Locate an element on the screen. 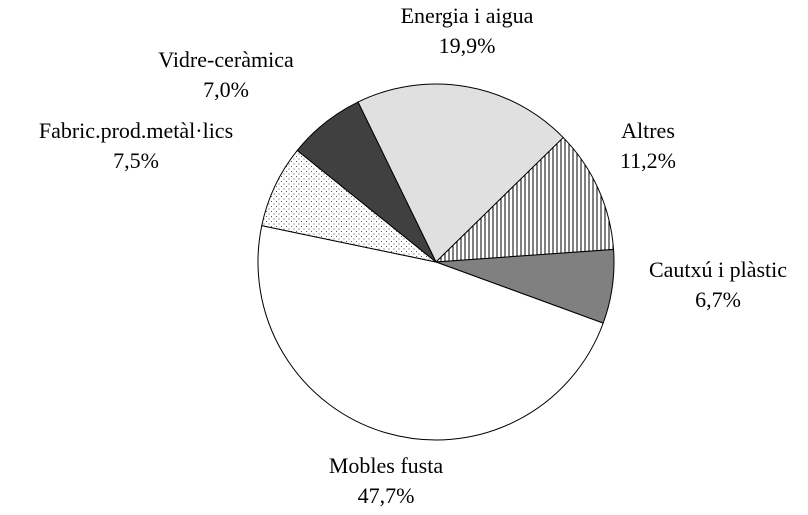  slice-value-label: 47,7% is located at coordinates (386, 495).